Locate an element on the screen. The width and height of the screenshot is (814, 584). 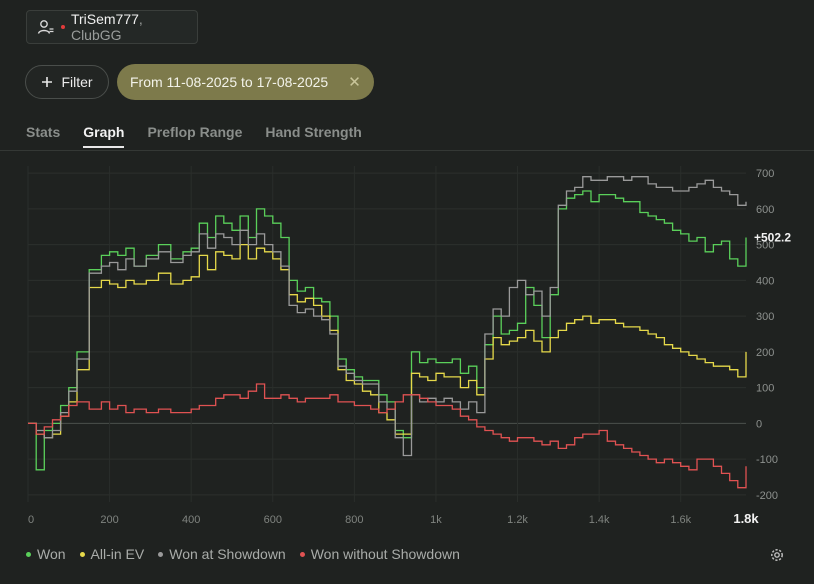
y-tick-label: 400 is located at coordinates (765, 281).